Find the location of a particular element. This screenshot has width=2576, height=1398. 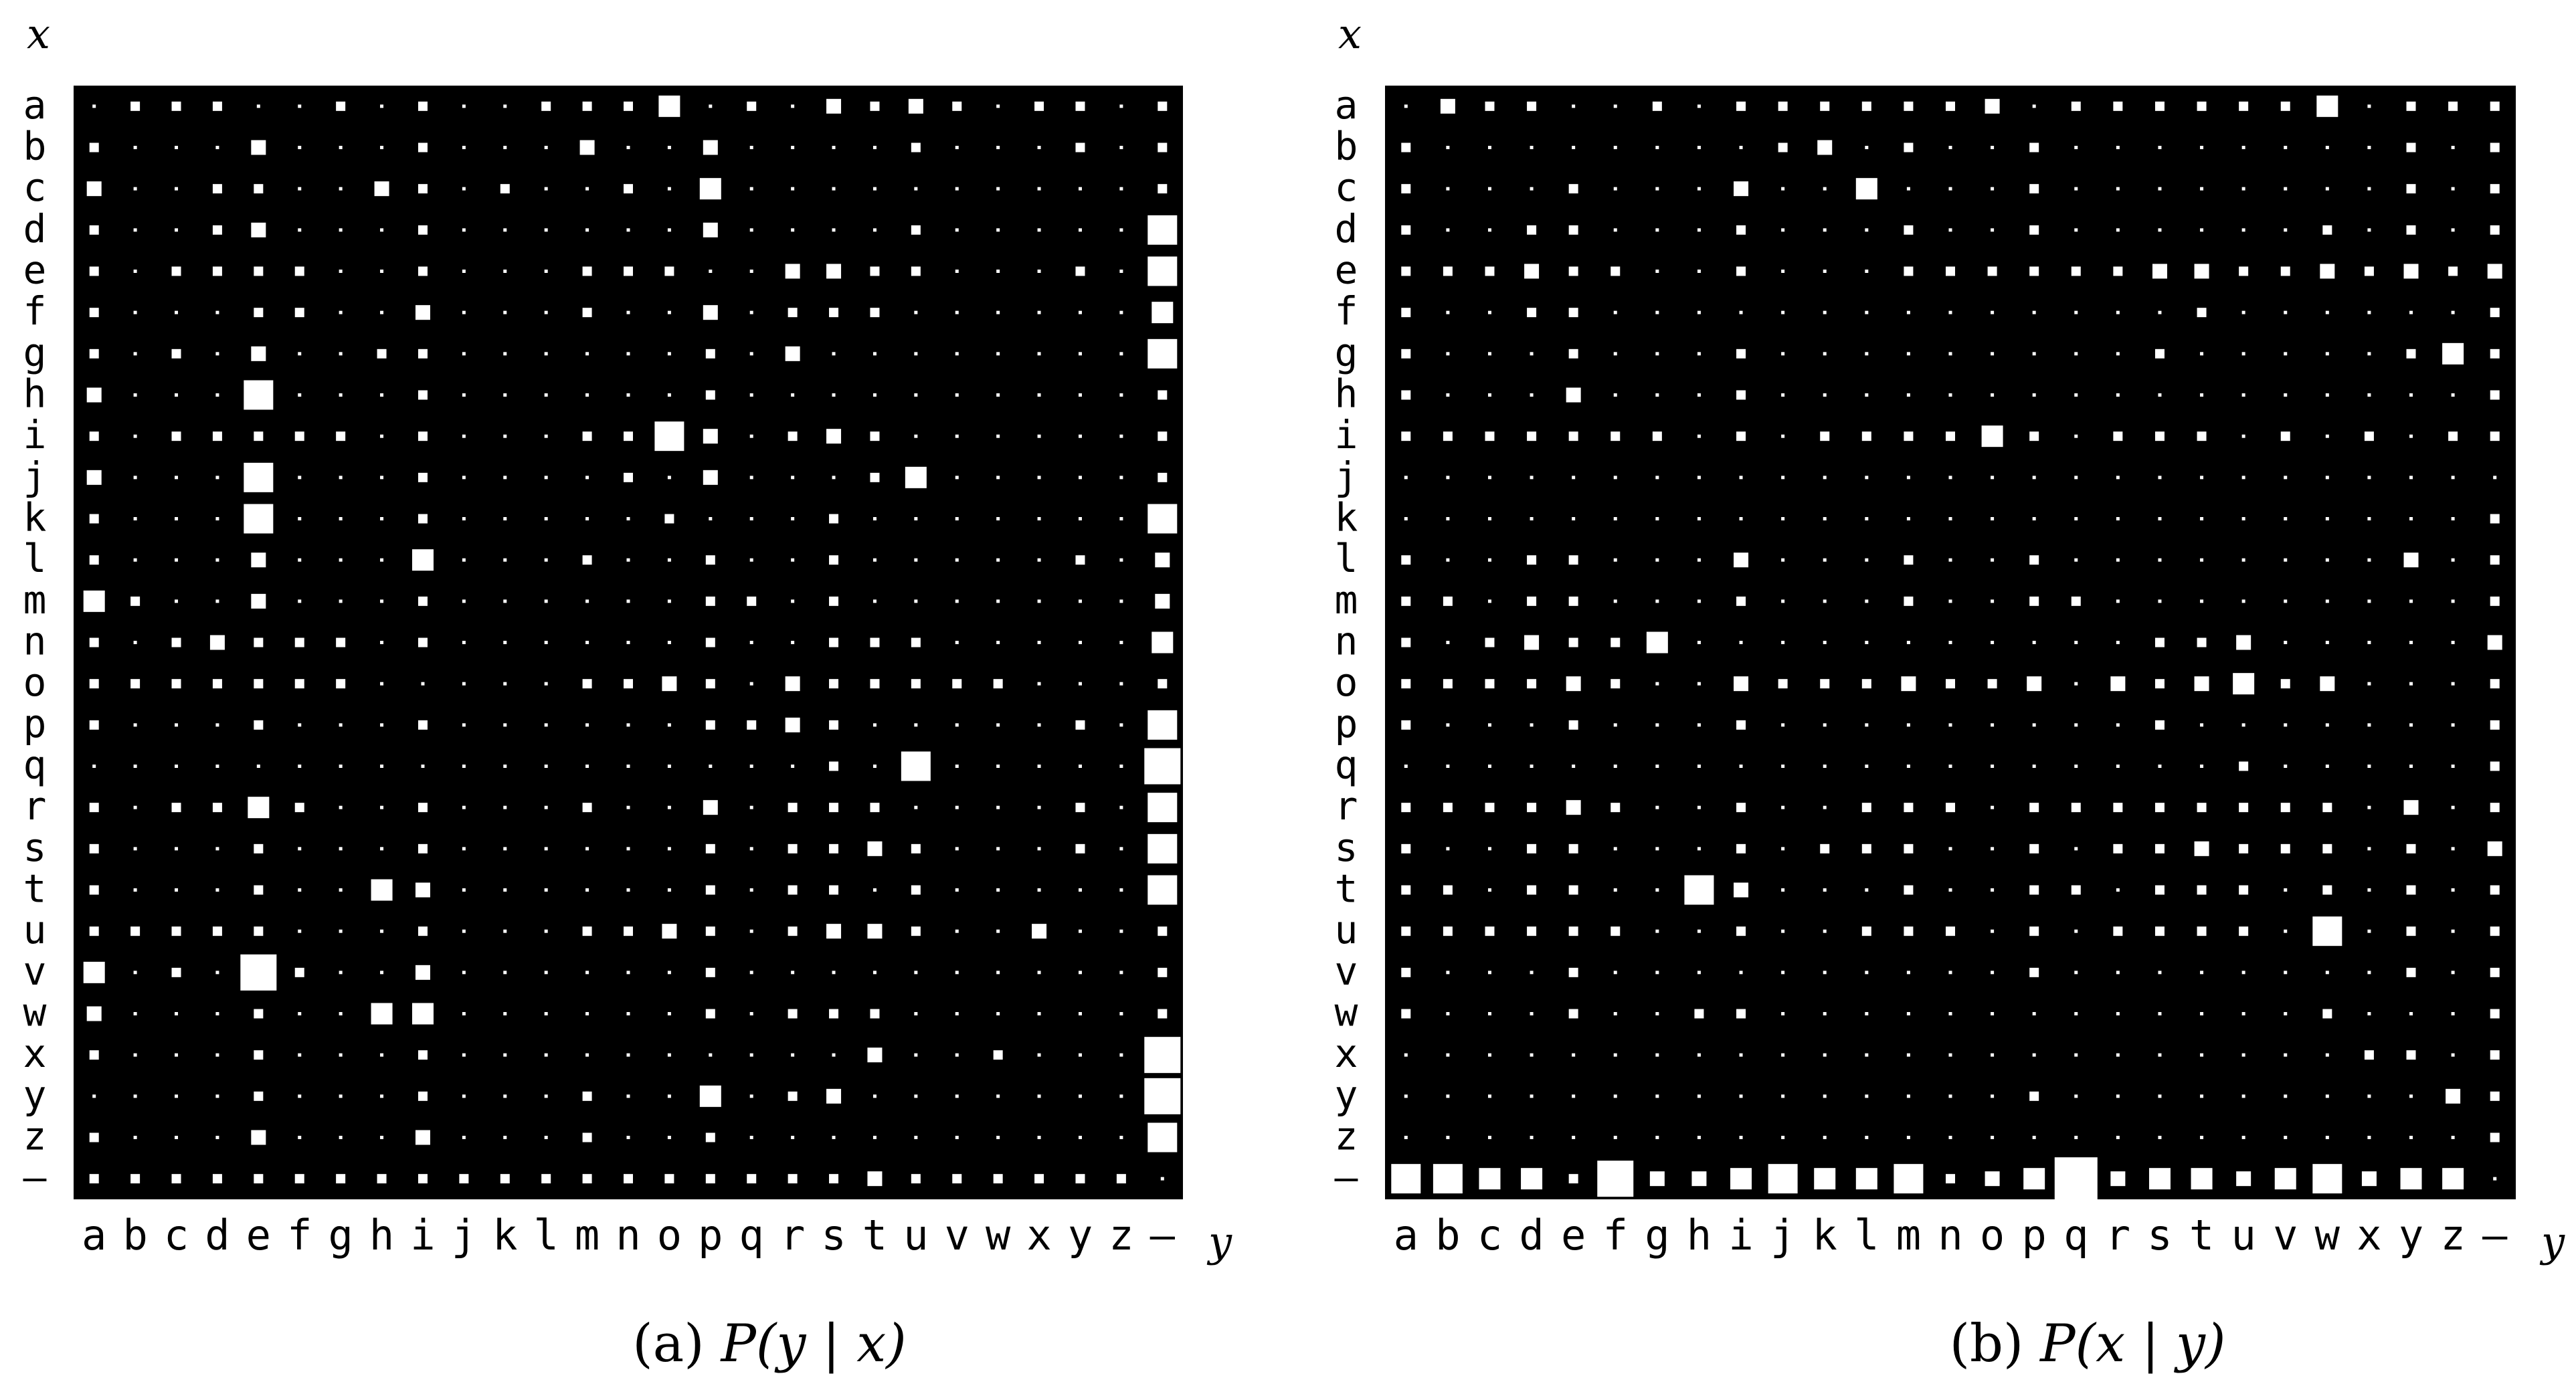

cell-t-p is located at coordinates (710, 890).